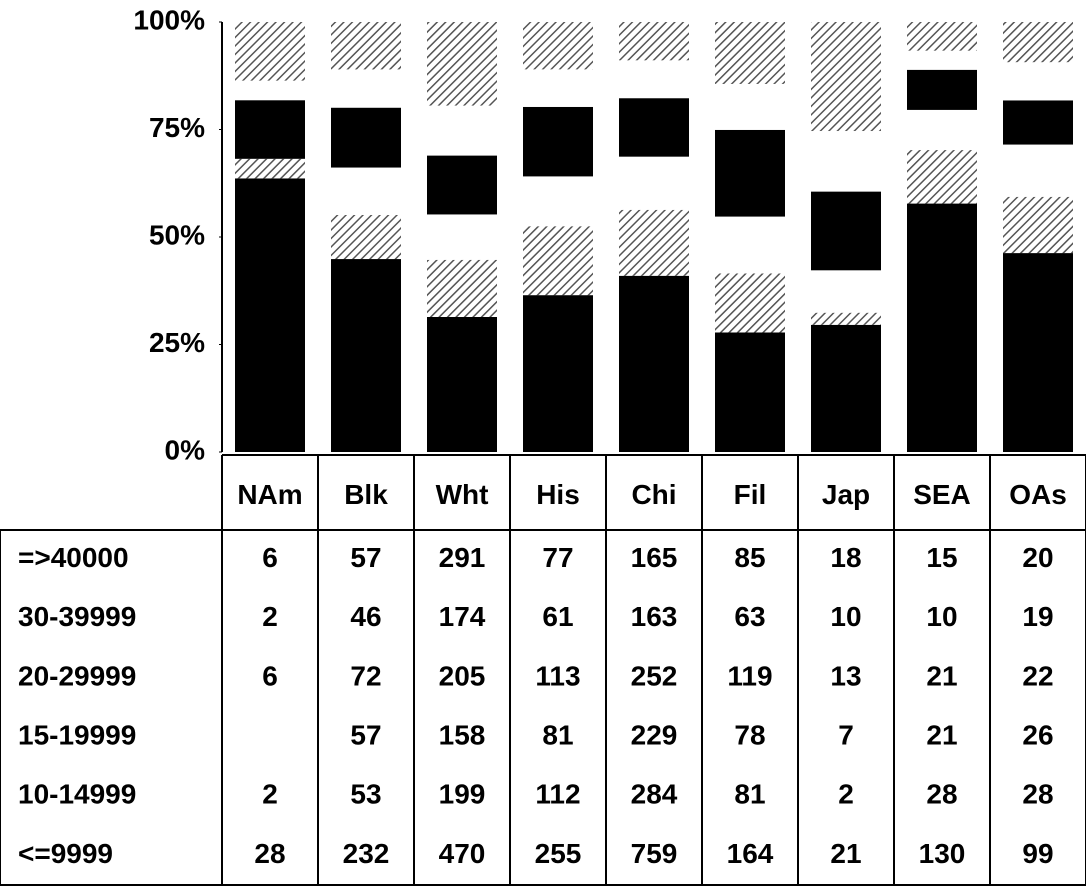 Image resolution: width=1086 pixels, height=887 pixels. Describe the element at coordinates (845, 675) in the screenshot. I see `table-value: 13` at that location.